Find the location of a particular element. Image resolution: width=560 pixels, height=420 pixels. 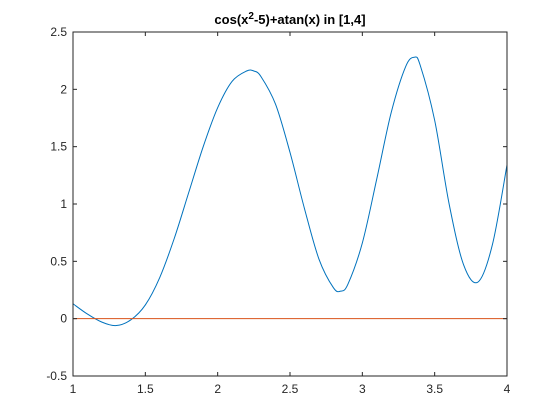

x-tick-label: 3 is located at coordinates (362, 389).